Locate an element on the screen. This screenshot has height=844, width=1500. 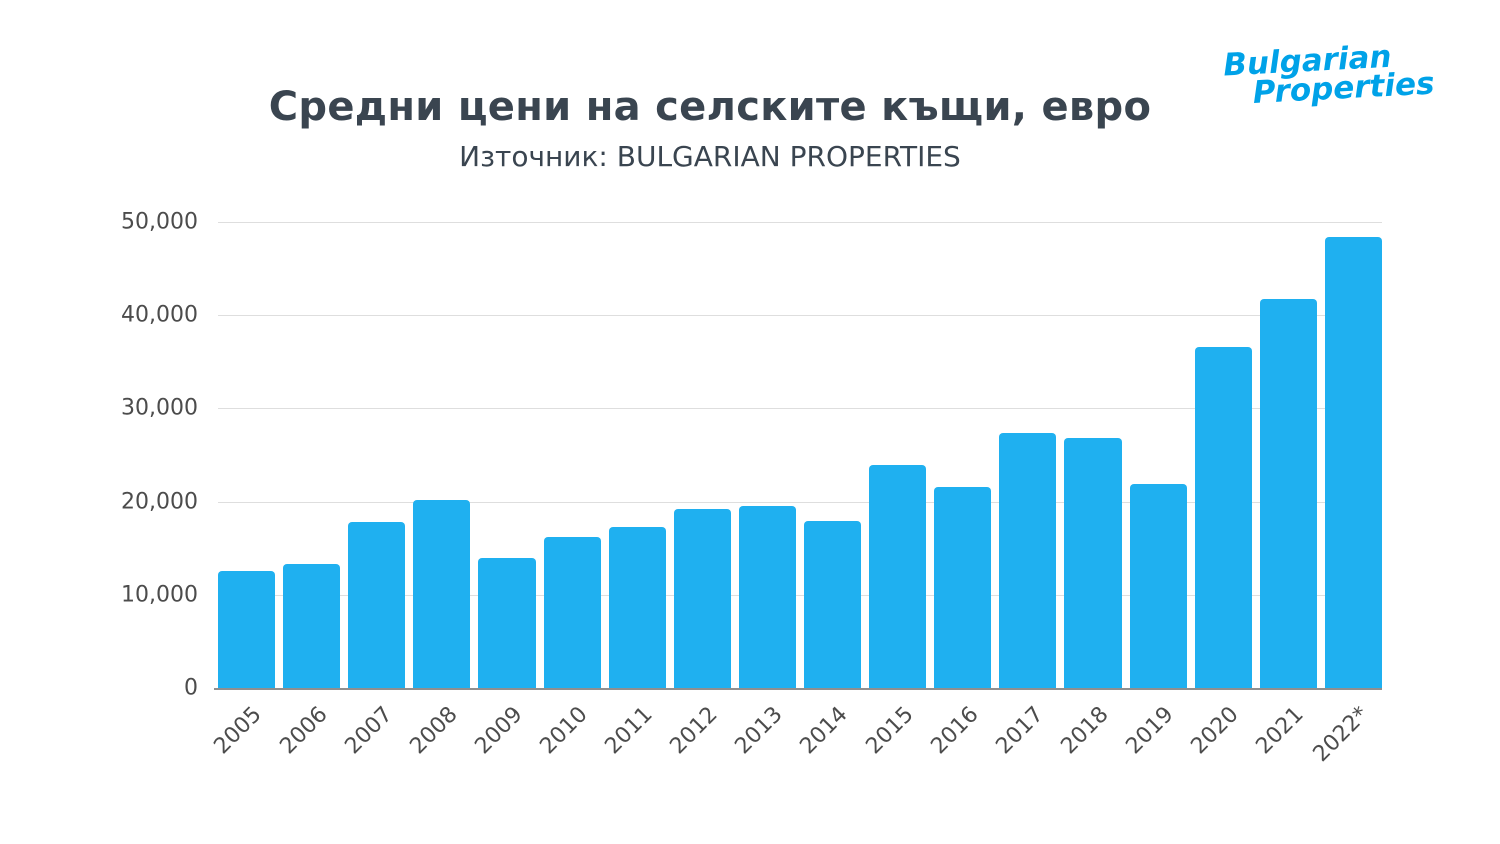
x-tick-label: 2018 is located at coordinates (1085, 731).